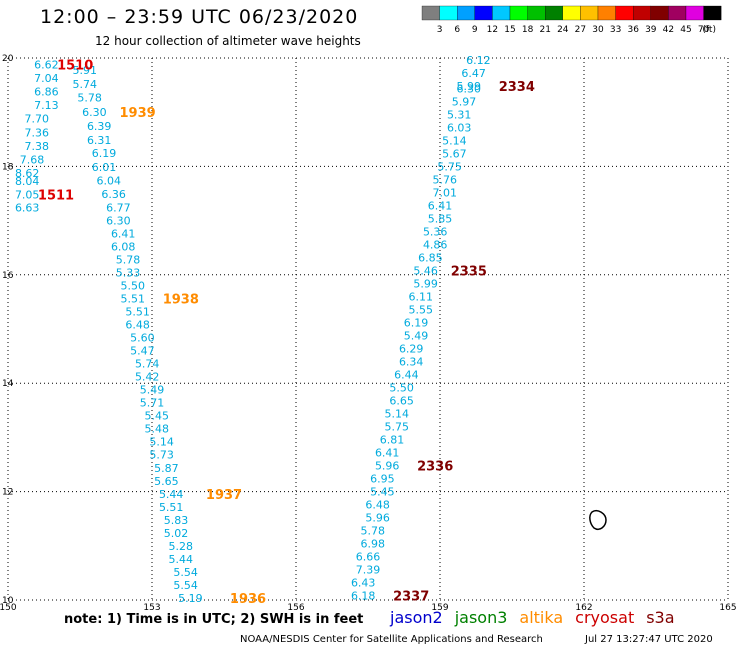 The image size is (740, 650). What do you see at coordinates (435, 231) in the screenshot?
I see `wave-height-label: 5.36` at bounding box center [435, 231].